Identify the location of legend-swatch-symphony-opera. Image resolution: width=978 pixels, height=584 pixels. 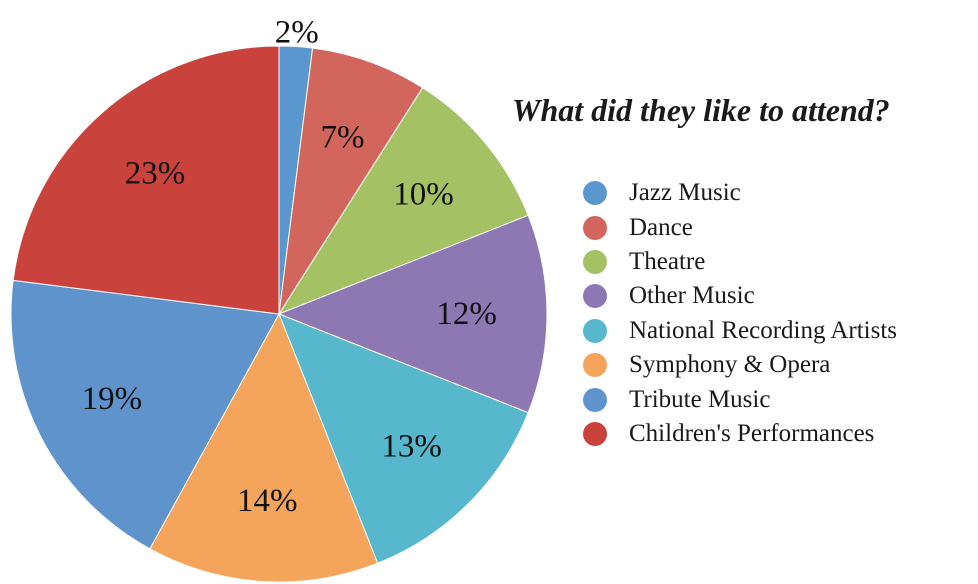
(595, 365).